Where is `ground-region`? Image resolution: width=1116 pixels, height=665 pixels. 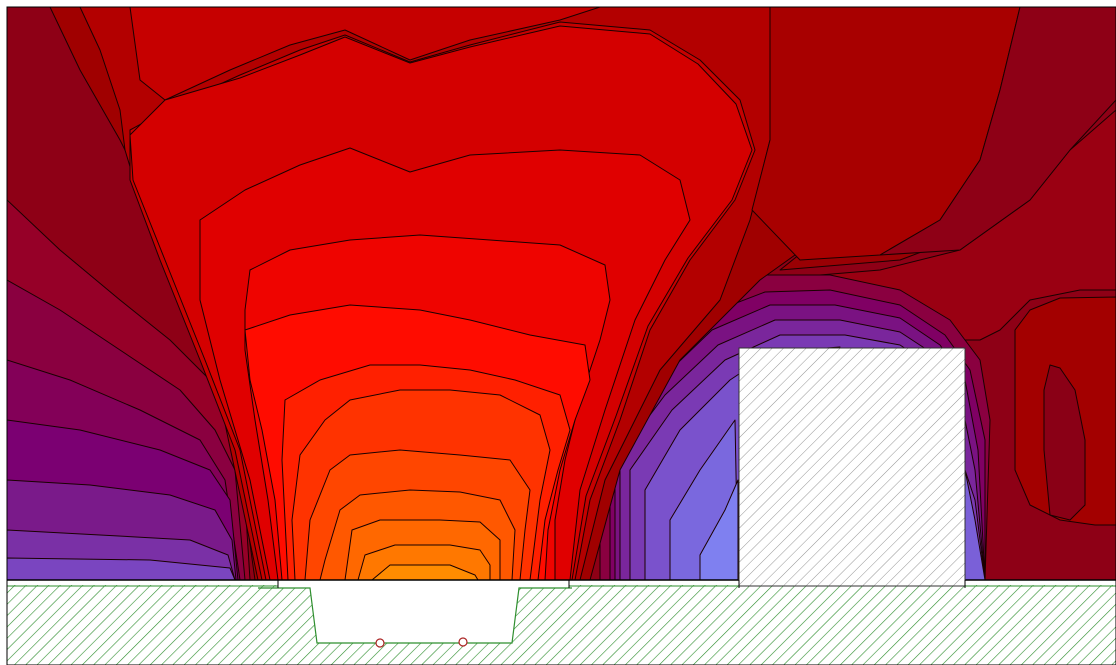 ground-region is located at coordinates (561, 625).